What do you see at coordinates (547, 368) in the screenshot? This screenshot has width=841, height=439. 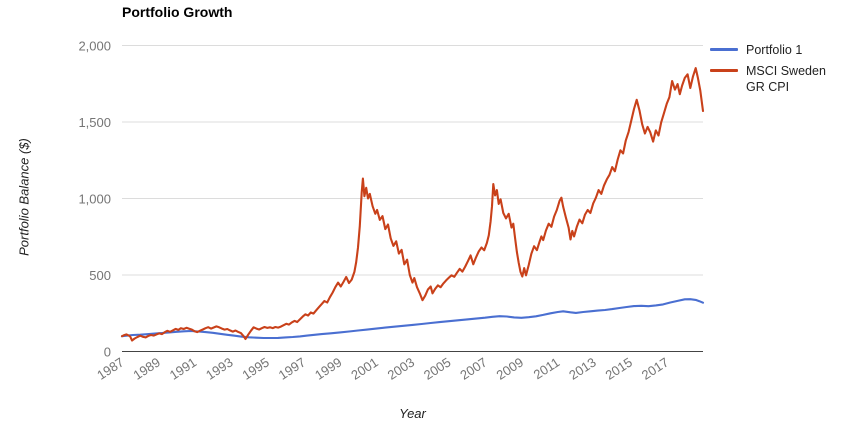 I see `x-tick-label: 2011` at bounding box center [547, 368].